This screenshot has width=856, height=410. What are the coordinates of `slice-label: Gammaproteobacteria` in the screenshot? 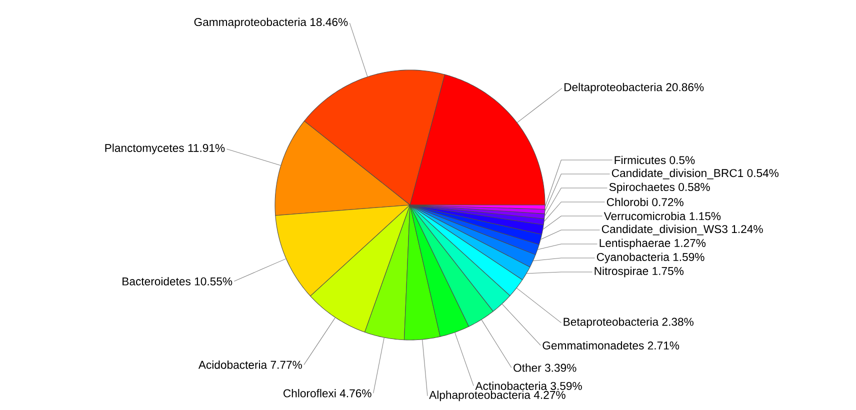 It's located at (250, 23).